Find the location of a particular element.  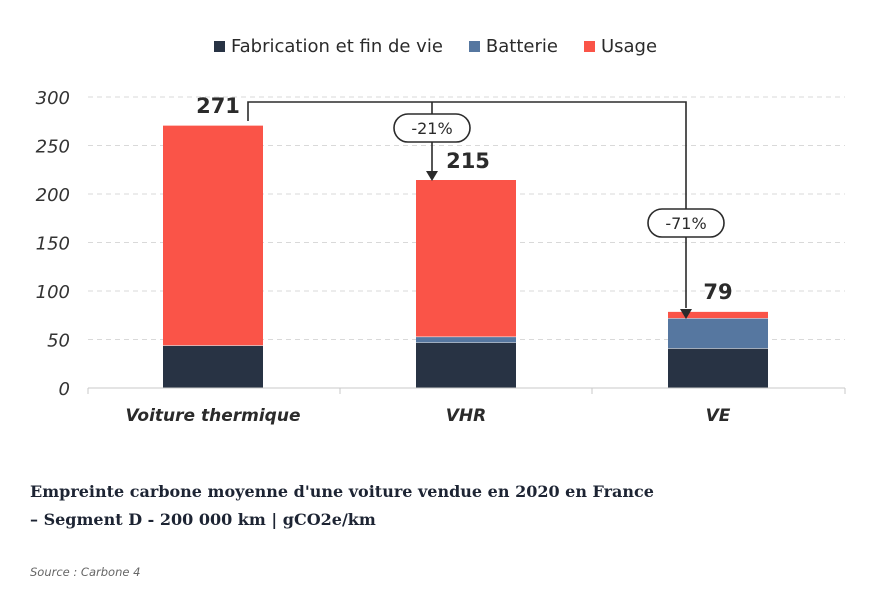

legend-label-usage: Usage is located at coordinates (629, 46).